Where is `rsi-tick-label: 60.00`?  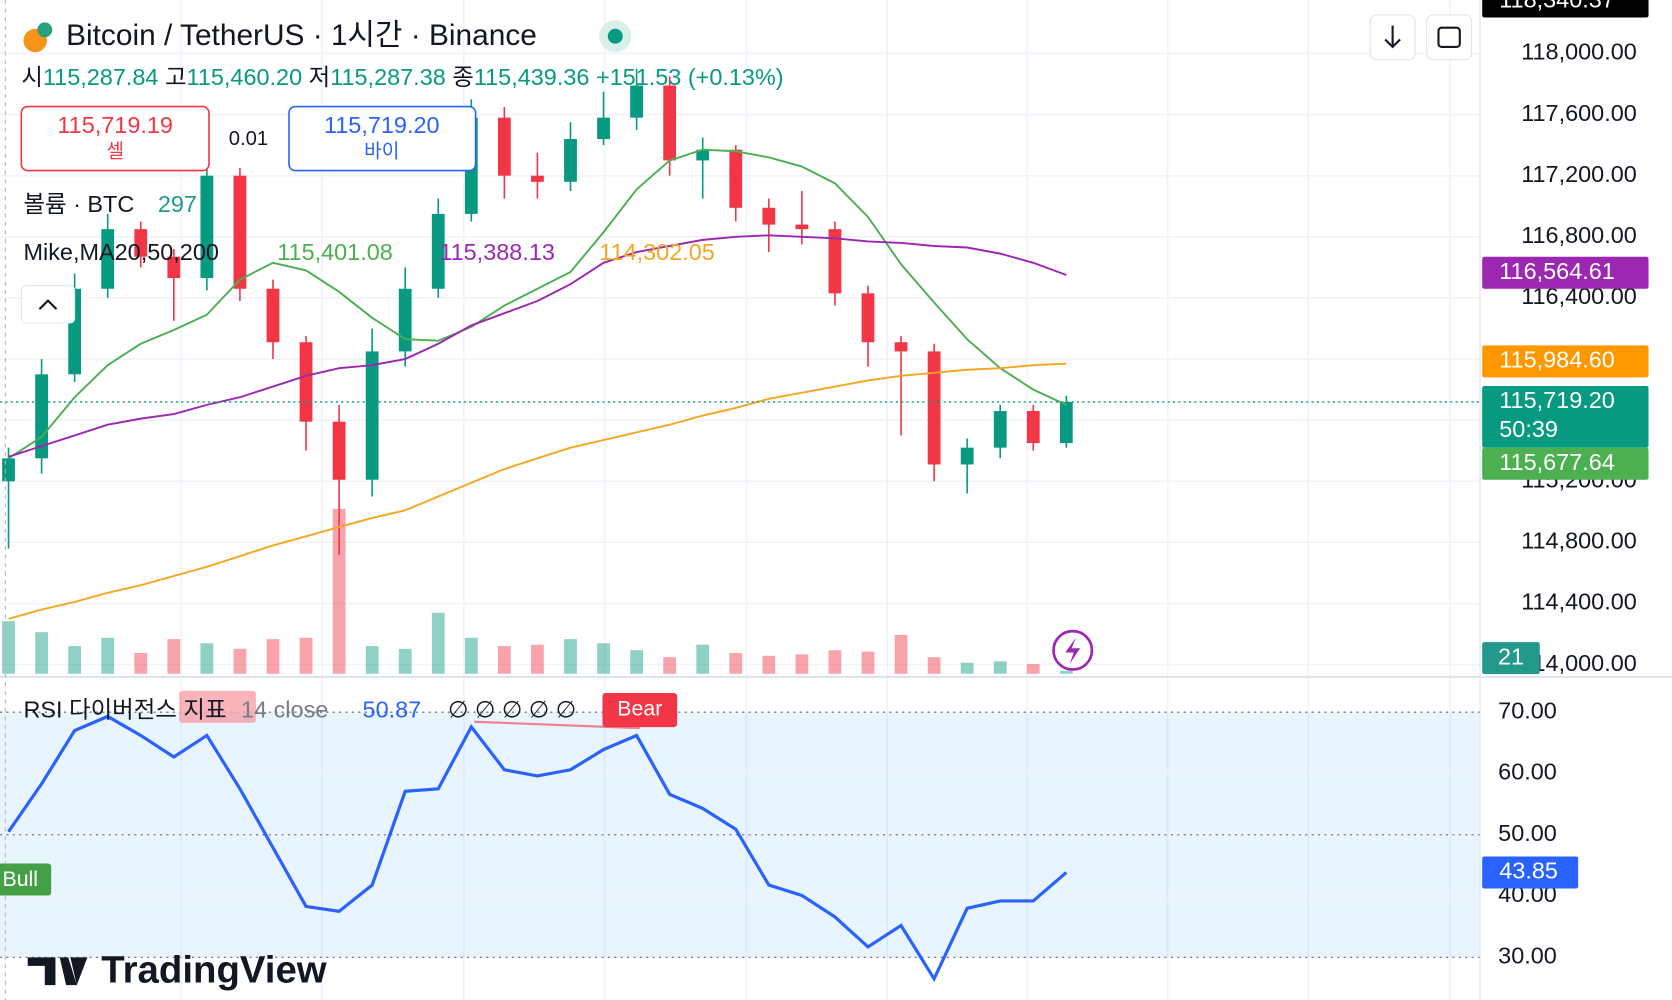 rsi-tick-label: 60.00 is located at coordinates (1527, 772).